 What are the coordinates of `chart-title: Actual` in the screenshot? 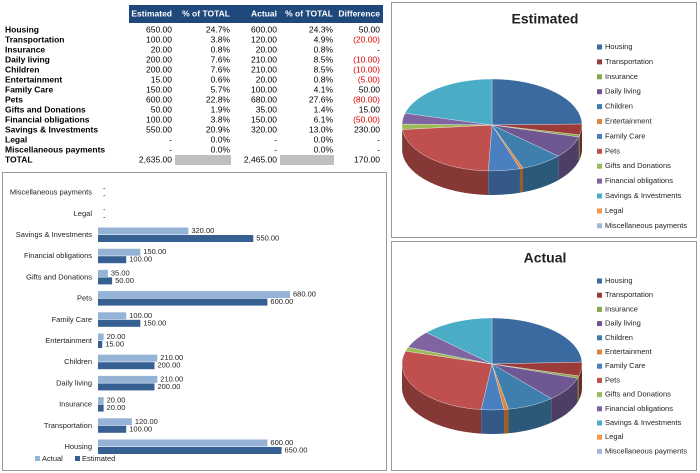 It's located at (545, 258).